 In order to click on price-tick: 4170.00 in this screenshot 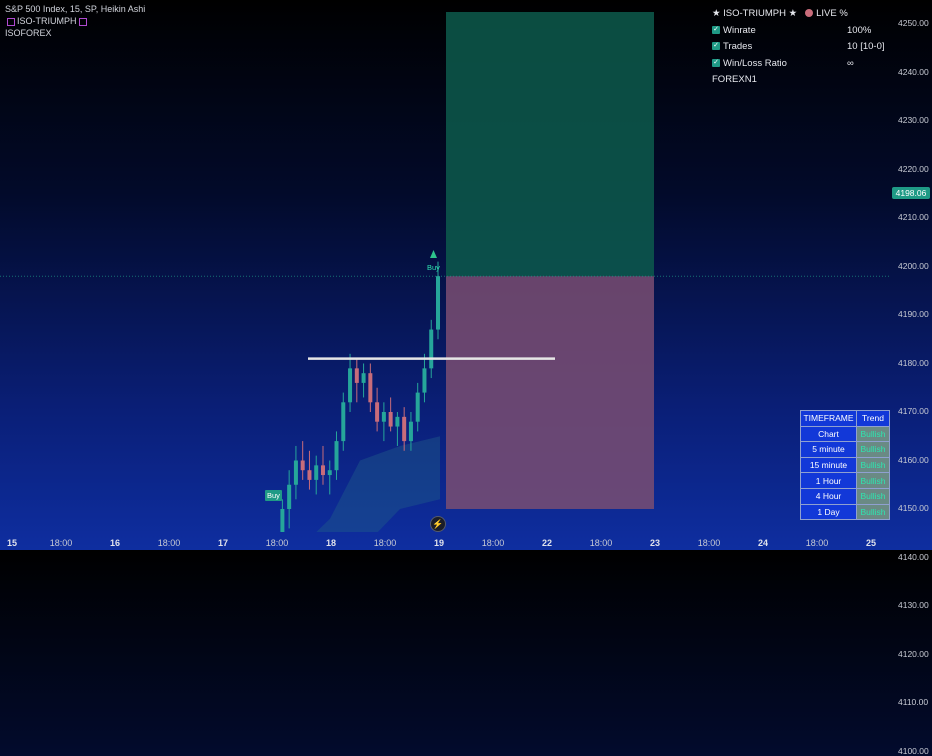, I will do `click(913, 411)`.